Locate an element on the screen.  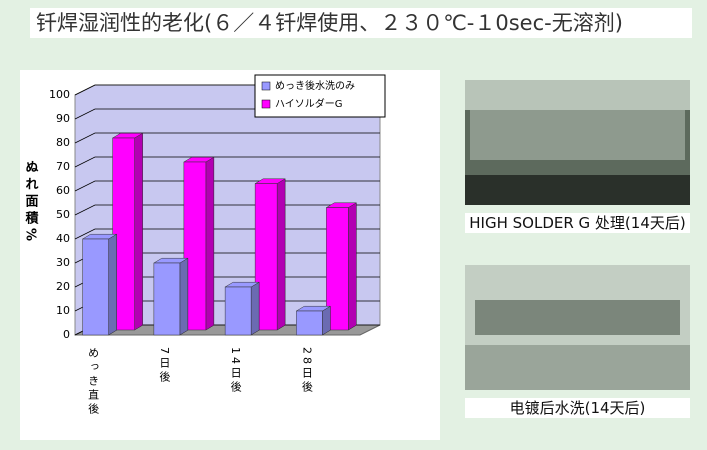
y-axis-label: ぬれ面積% is located at coordinates (31, 202).